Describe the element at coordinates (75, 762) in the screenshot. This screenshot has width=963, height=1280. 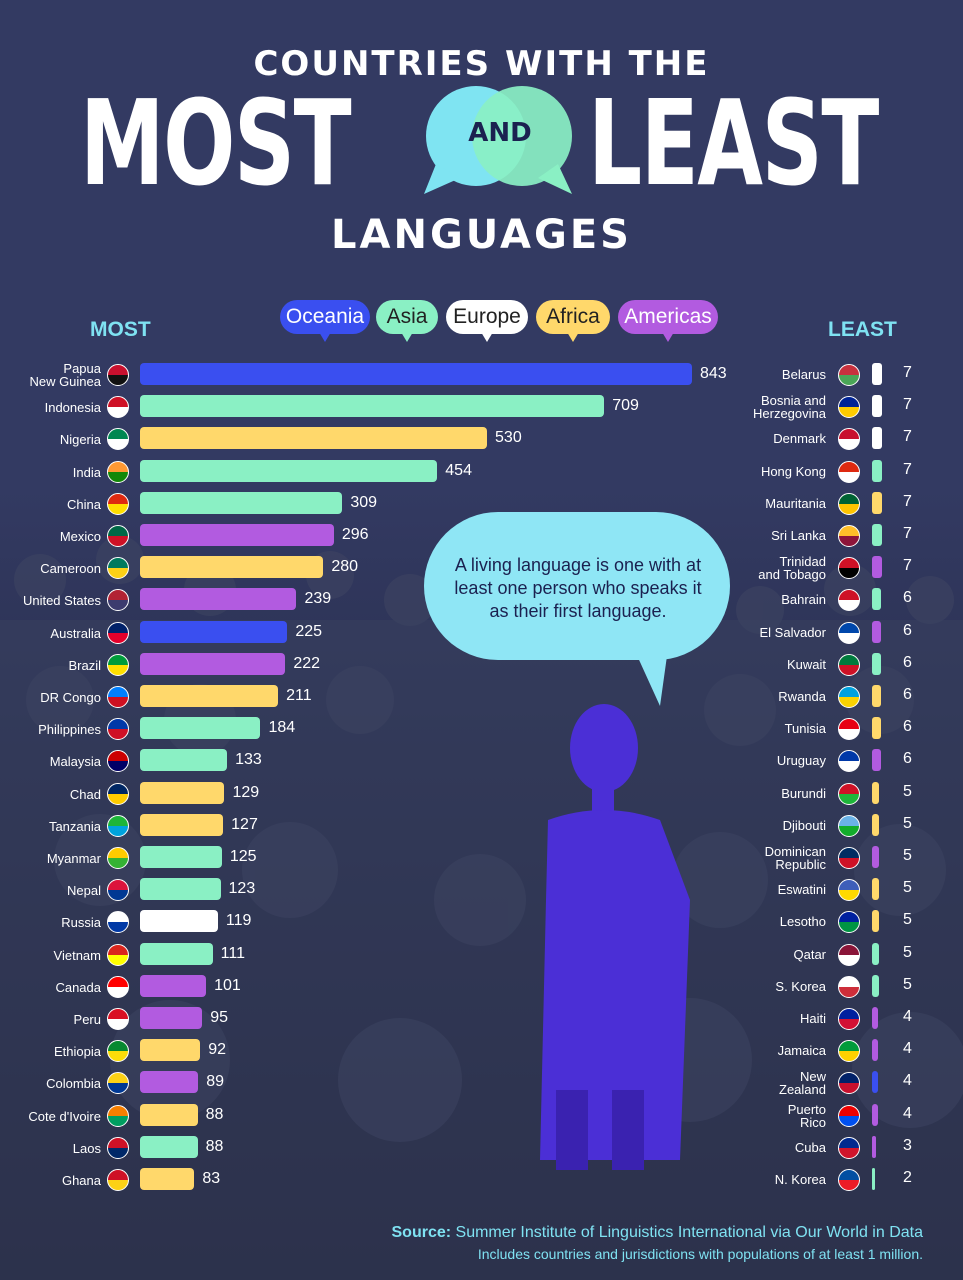
I see `most-country-label: Malaysia` at that location.